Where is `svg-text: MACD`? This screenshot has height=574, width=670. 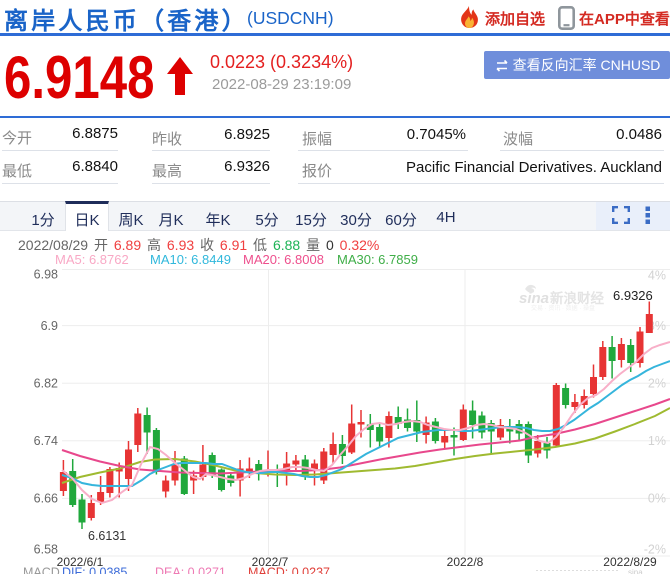 svg-text: MACD is located at coordinates (41, 570).